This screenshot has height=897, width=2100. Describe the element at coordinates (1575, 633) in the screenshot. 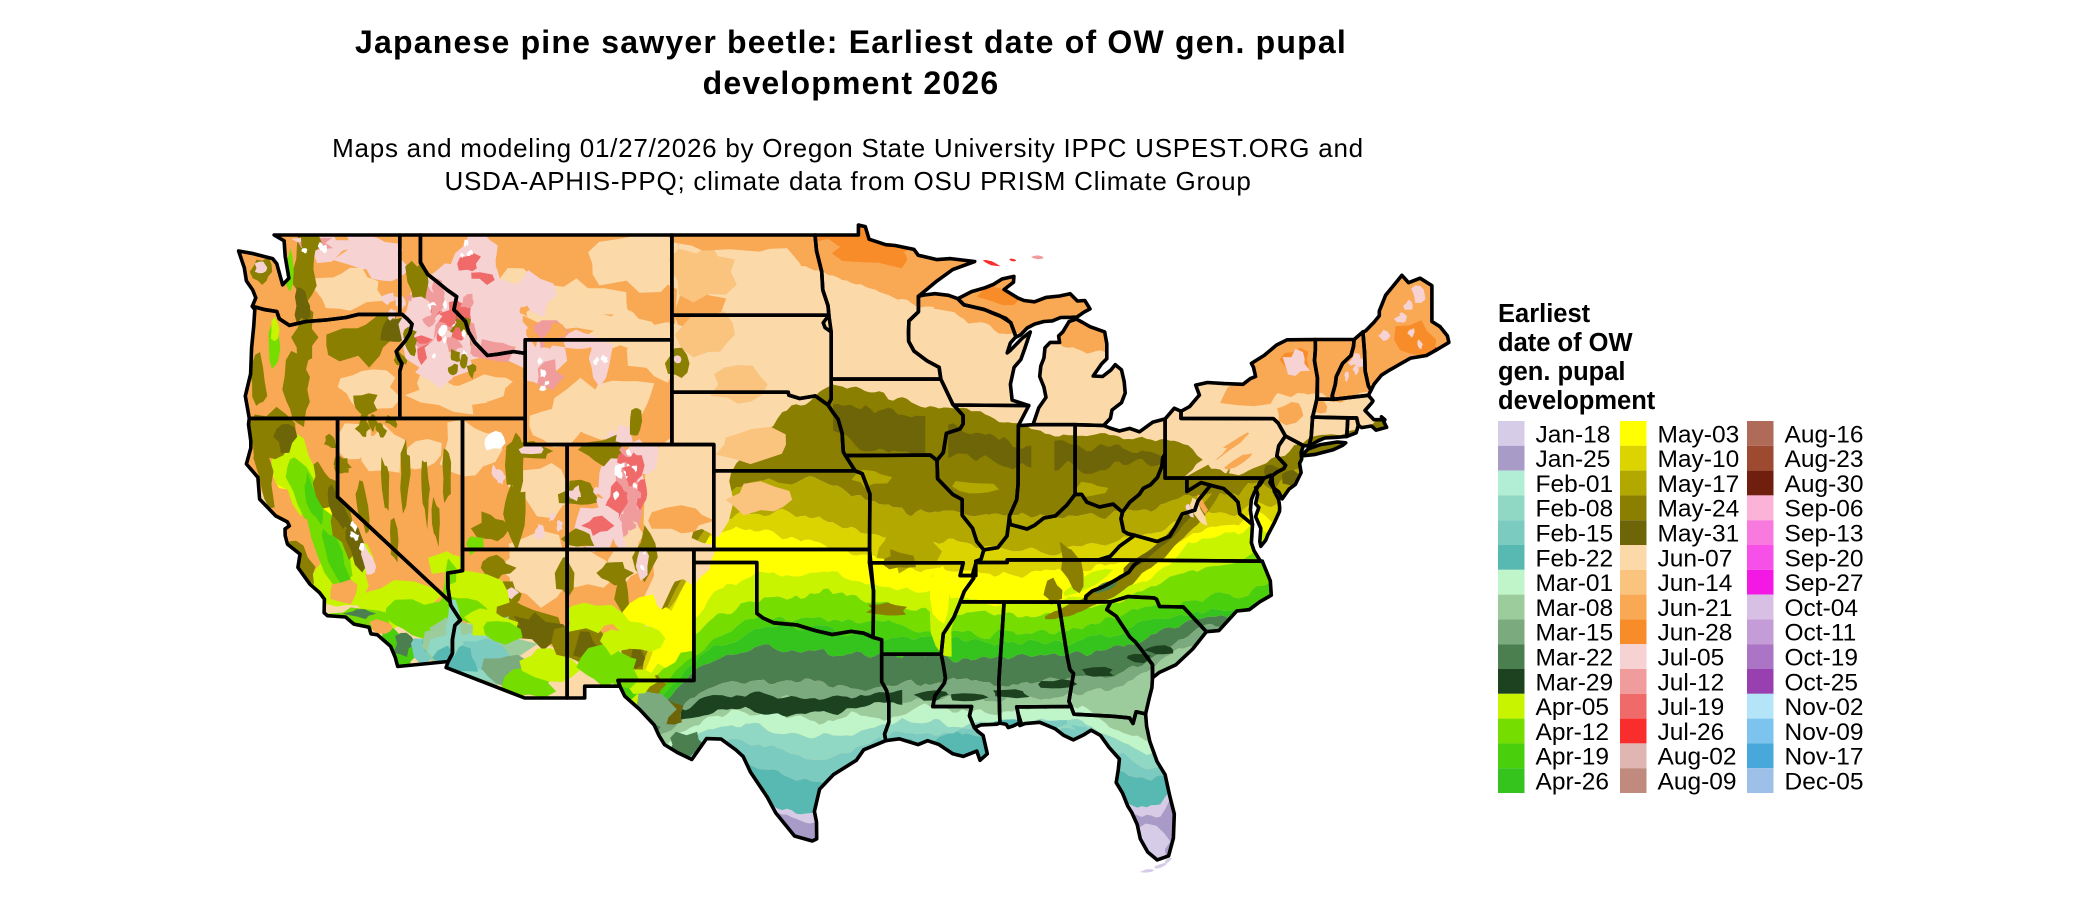

I see `svg-text: Mar-15` at that location.